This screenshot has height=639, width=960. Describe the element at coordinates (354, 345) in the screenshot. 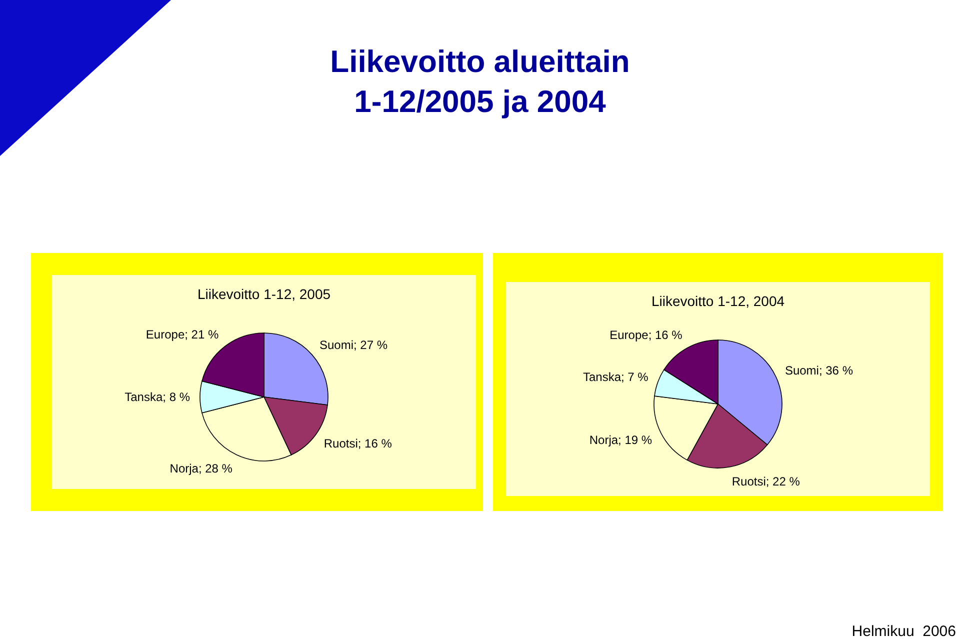

I see `slice-label: Suomi; 27 %` at that location.